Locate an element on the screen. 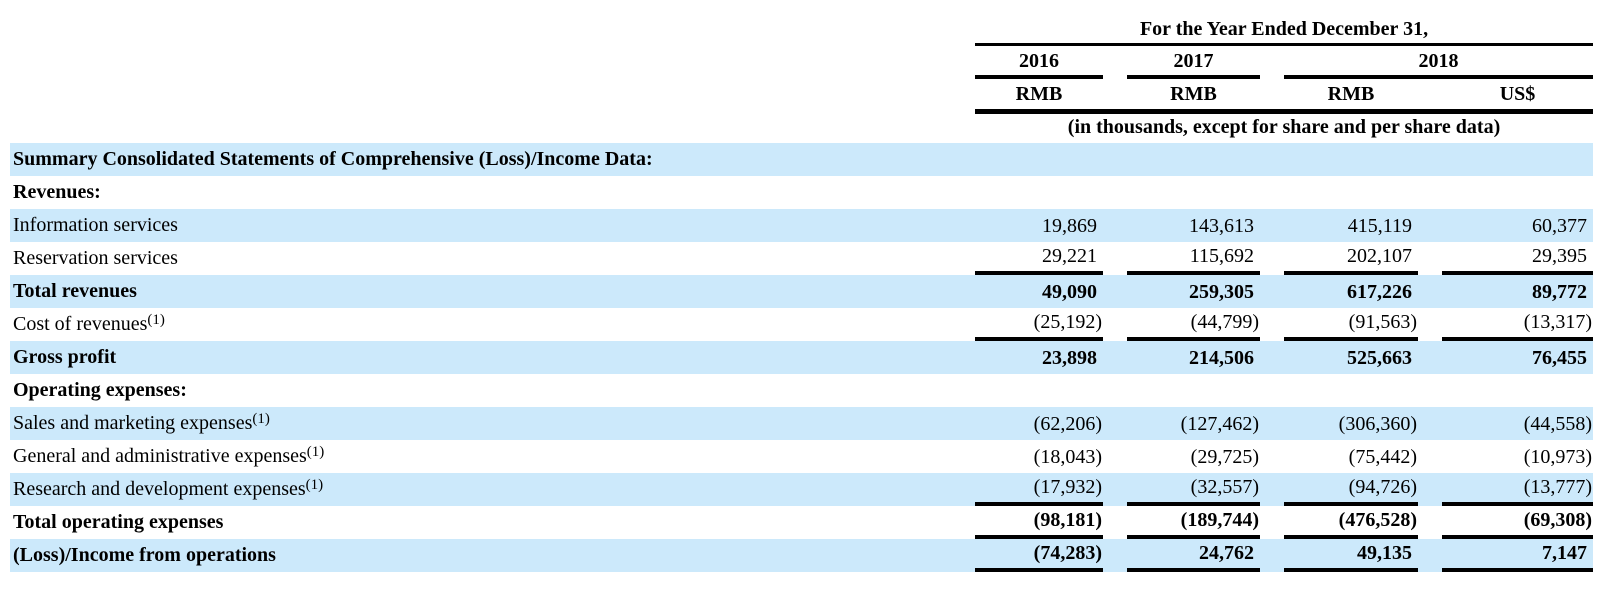 This screenshot has height=596, width=1612. header-currencies-row: RMB RMB RMB US$ is located at coordinates (801, 94).